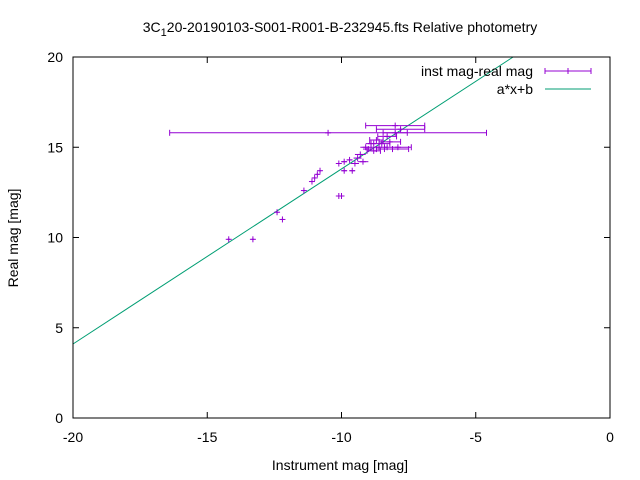  Describe the element at coordinates (13, 238) in the screenshot. I see `y-axis-label: Real mag [mag]` at that location.